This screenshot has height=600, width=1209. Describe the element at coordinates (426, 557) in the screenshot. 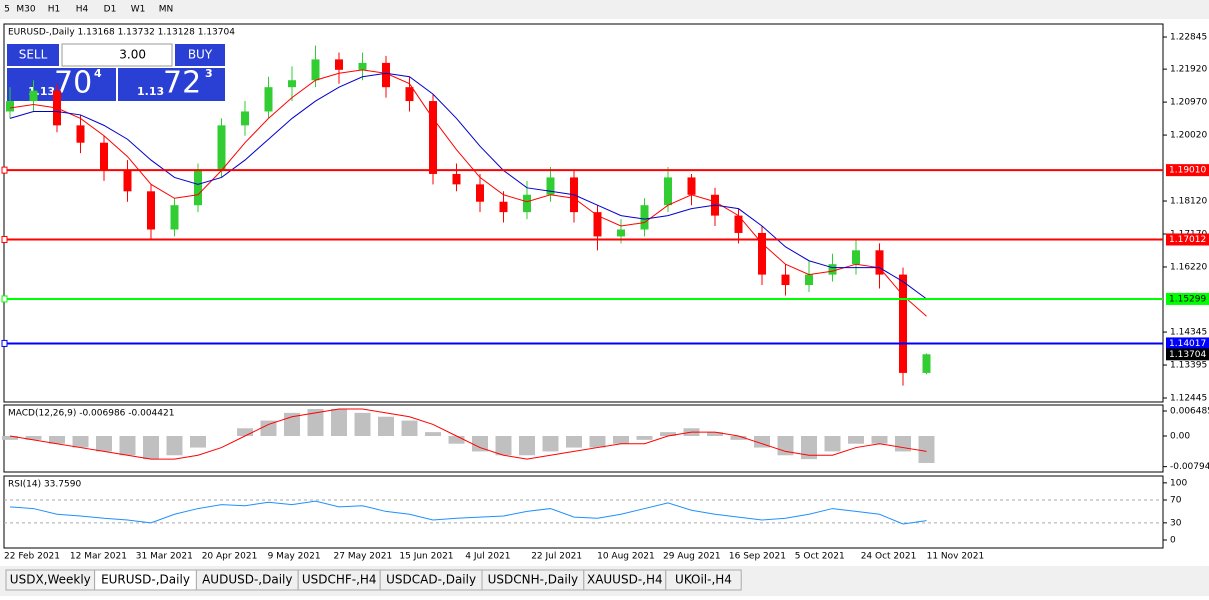

I see `x-tick-label: 15 Jun 2021` at that location.